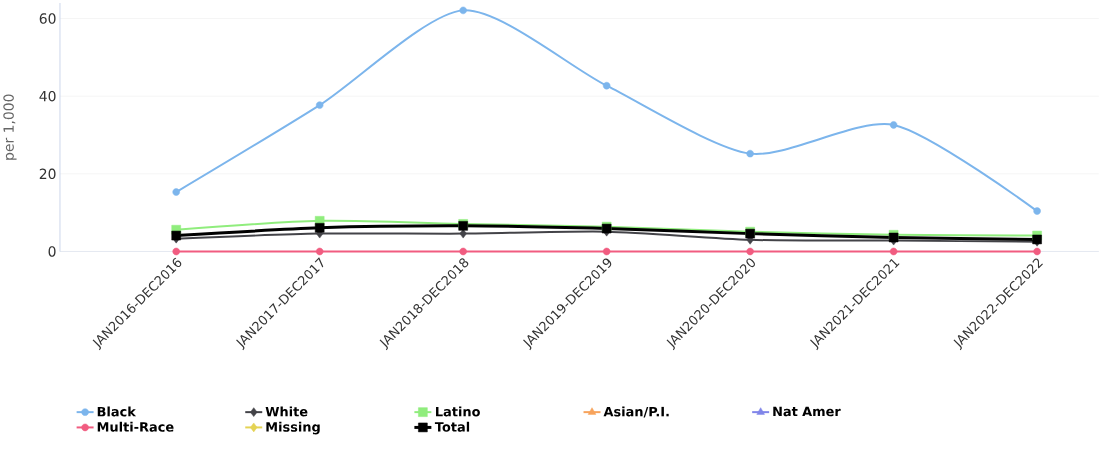  I want to click on legend-label: White, so click(286, 411).